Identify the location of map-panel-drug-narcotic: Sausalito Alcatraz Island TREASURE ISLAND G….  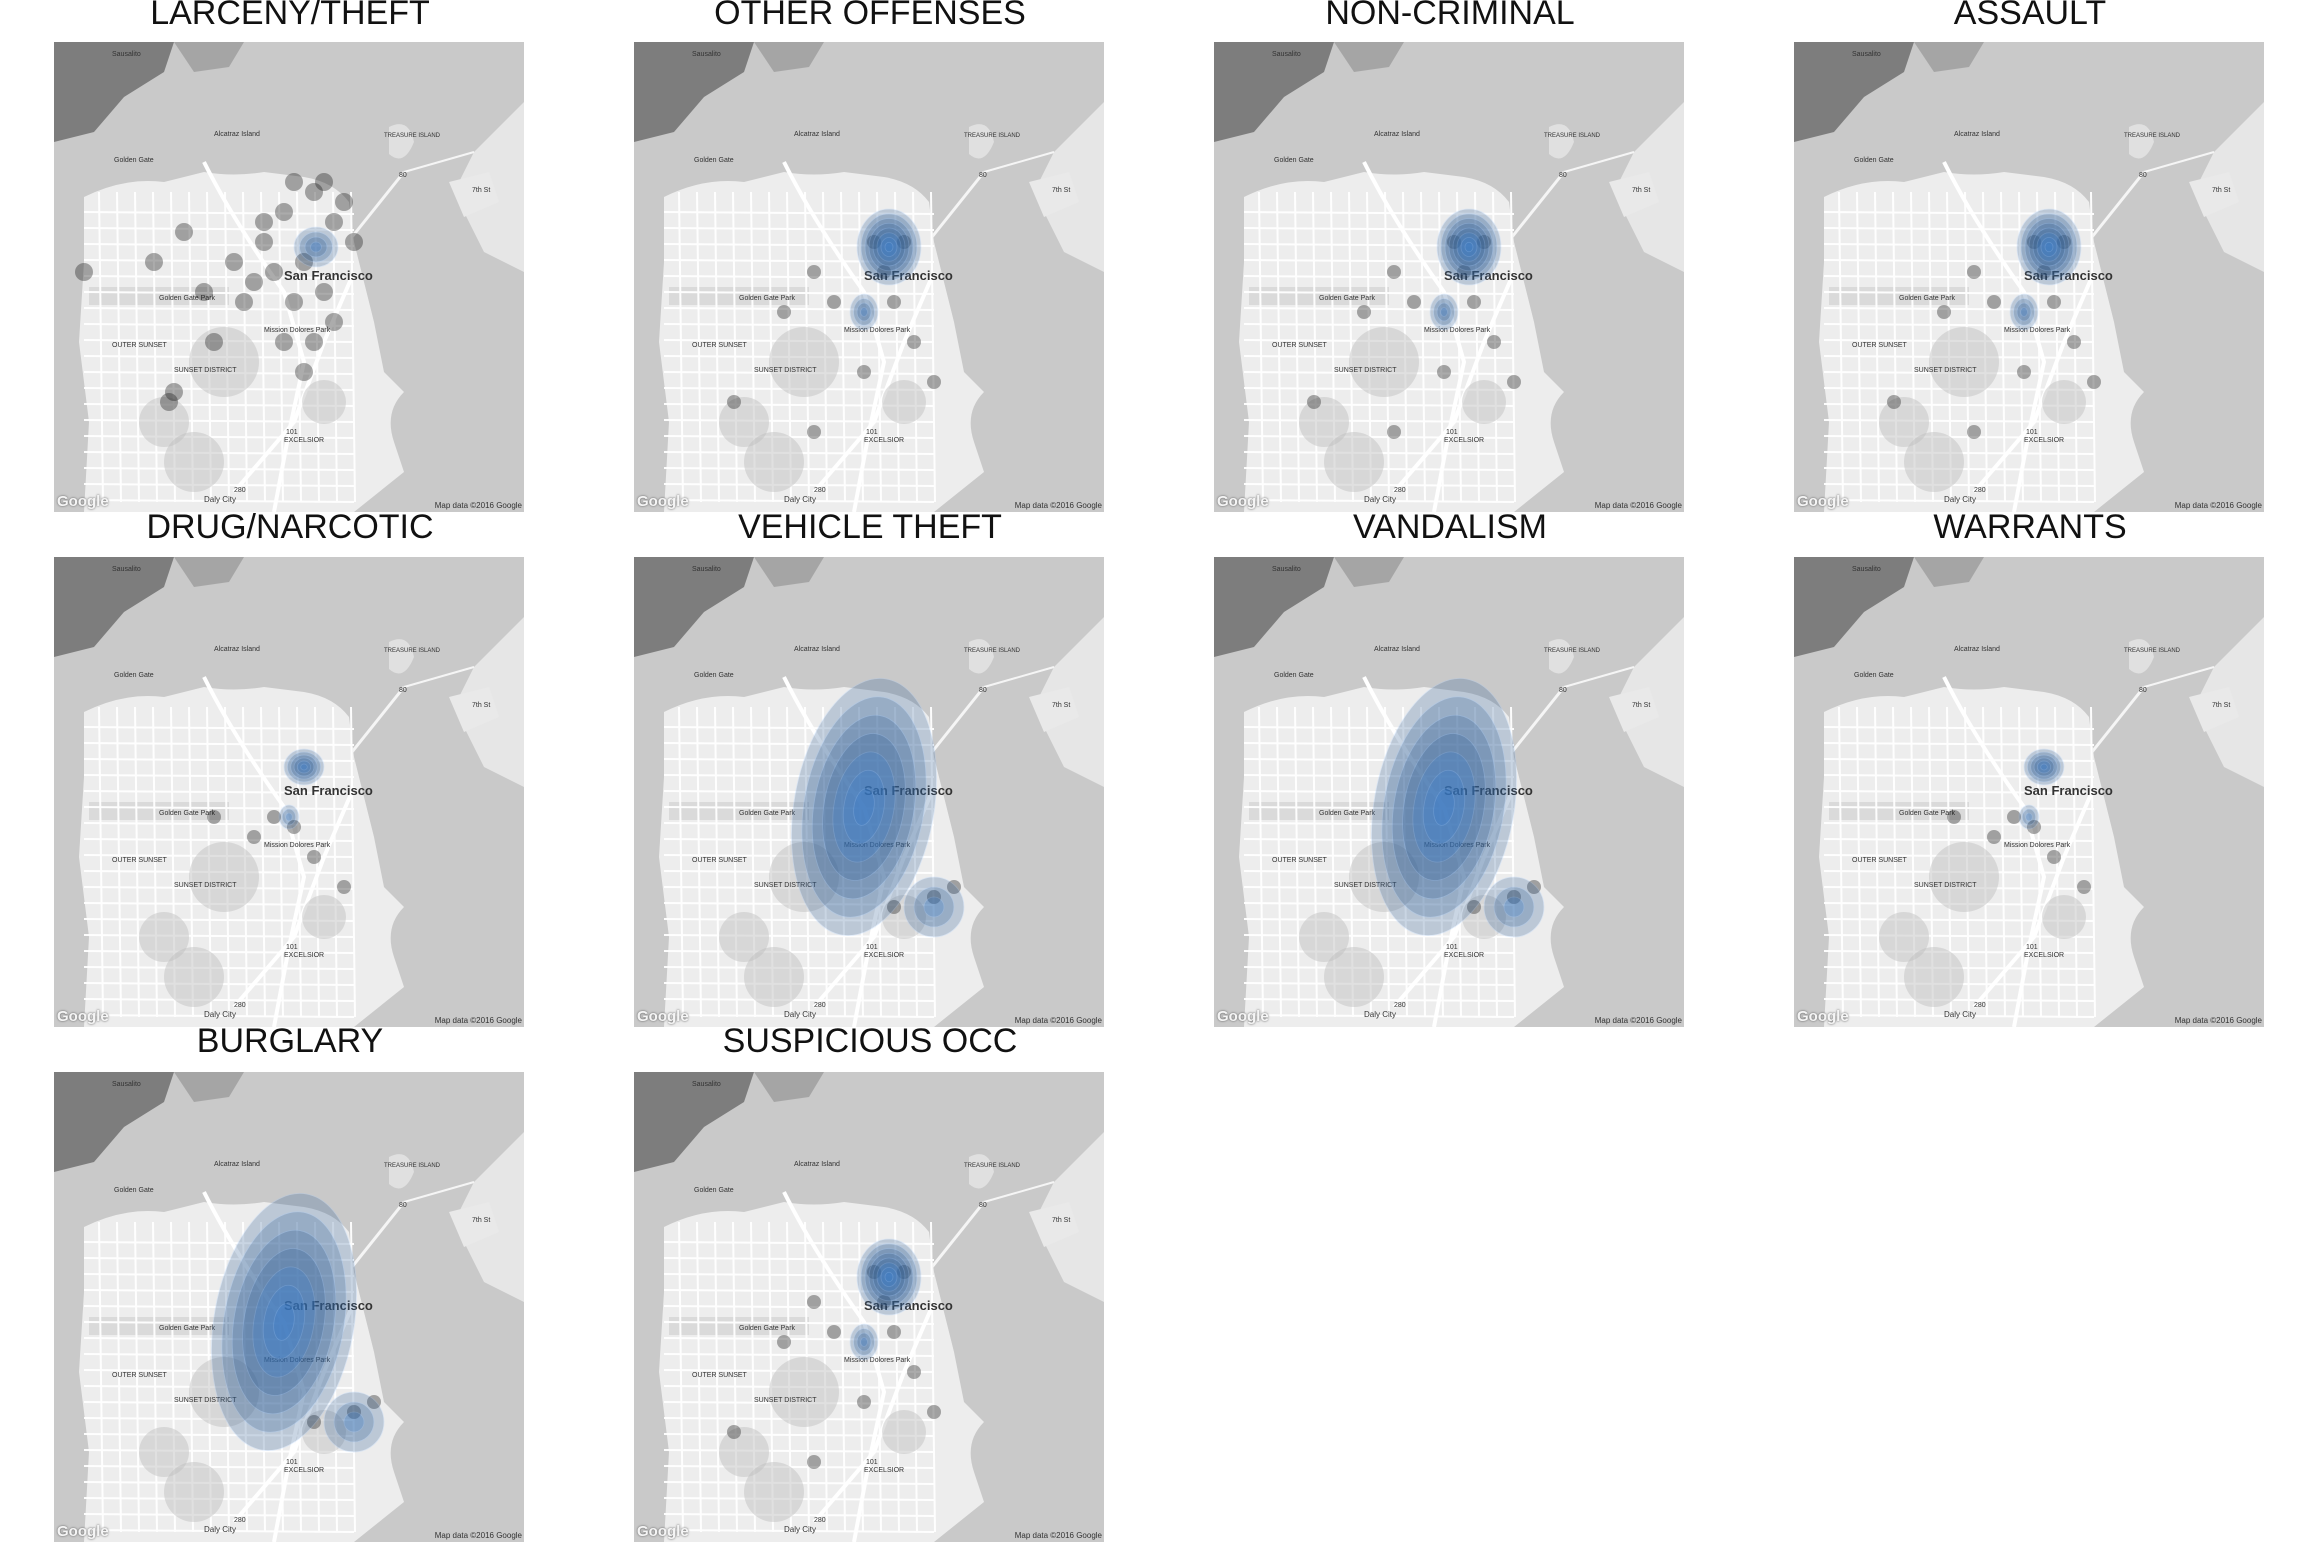
(289, 792).